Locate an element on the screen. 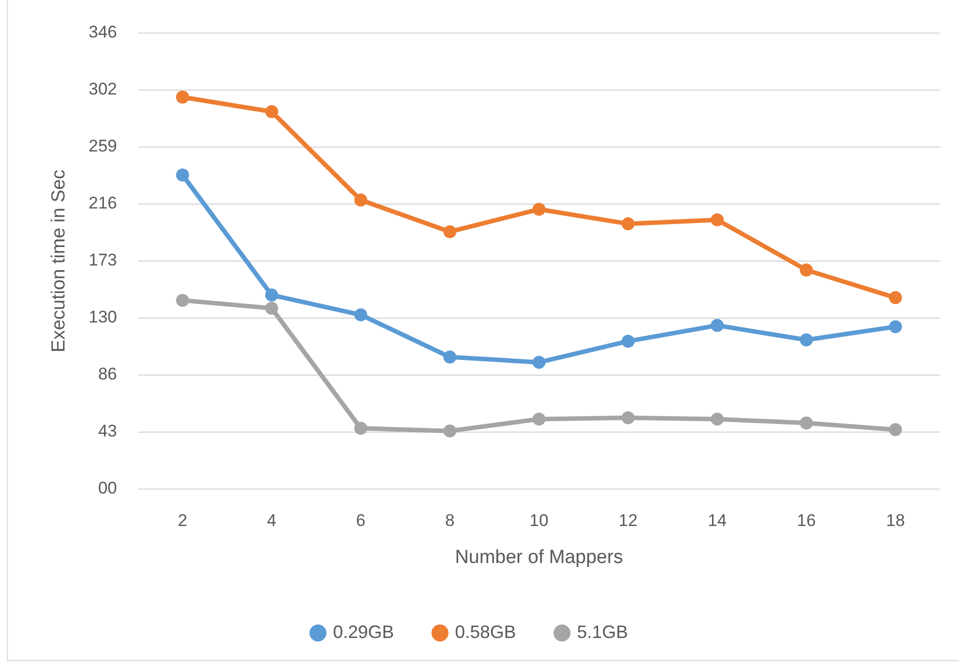 The height and width of the screenshot is (666, 959). x-tick-label: 2 is located at coordinates (183, 520).